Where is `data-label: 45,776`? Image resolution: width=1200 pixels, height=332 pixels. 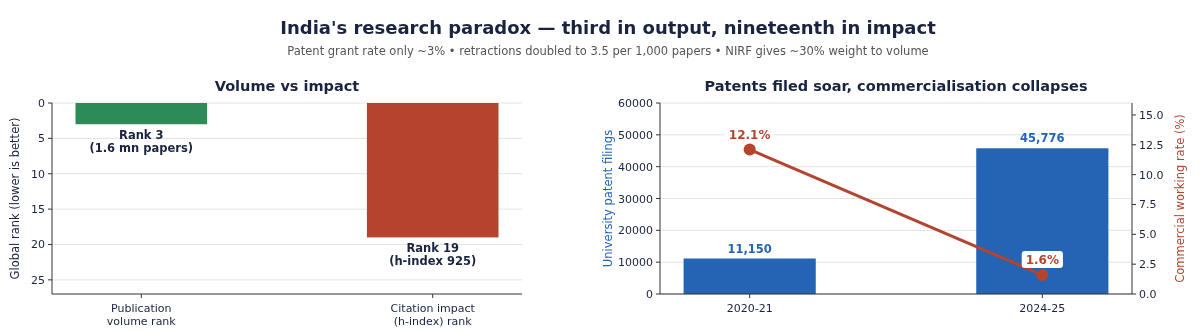 data-label: 45,776 is located at coordinates (1042, 138).